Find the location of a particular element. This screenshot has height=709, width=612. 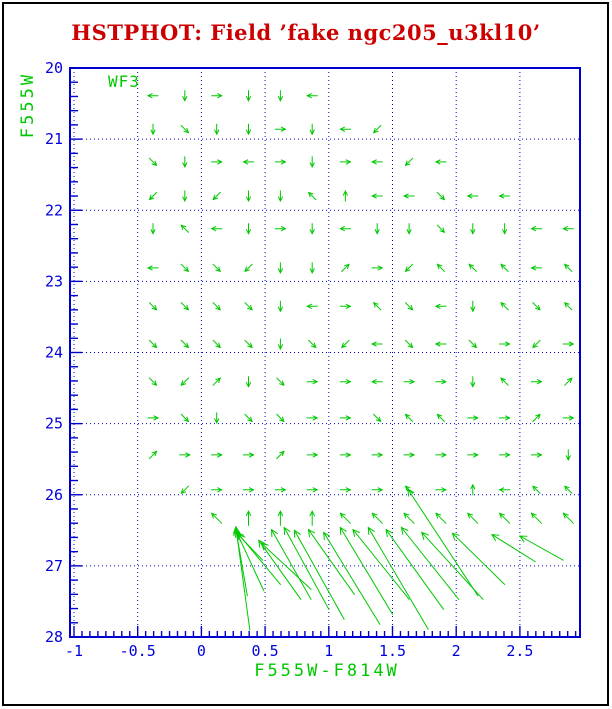

x-tick-label: 1.5 is located at coordinates (392, 651).